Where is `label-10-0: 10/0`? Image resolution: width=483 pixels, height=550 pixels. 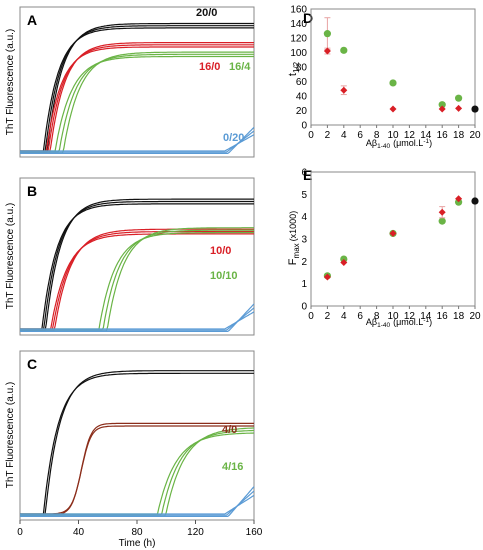
label-10-0: 10/0 is located at coordinates (220, 251).